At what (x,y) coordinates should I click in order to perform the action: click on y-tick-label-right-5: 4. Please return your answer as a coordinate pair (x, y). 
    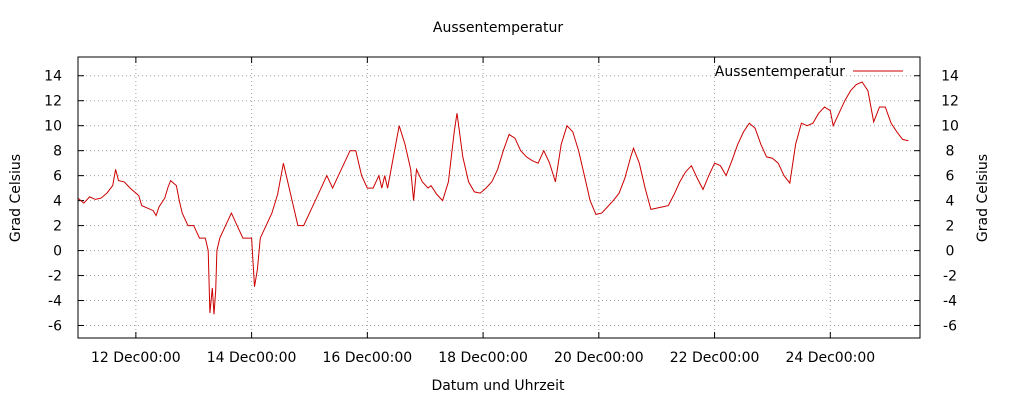
    Looking at the image, I should click on (950, 202).